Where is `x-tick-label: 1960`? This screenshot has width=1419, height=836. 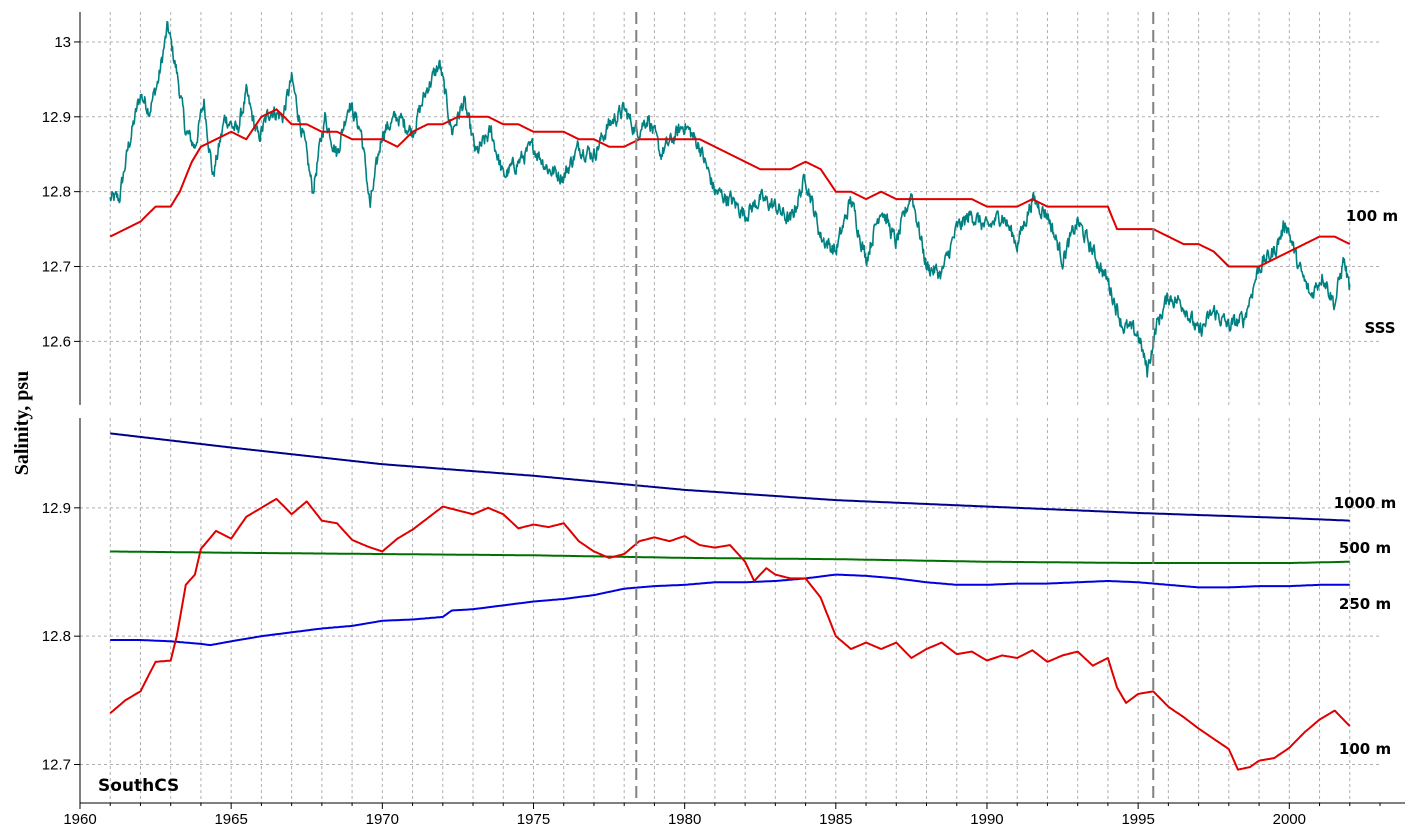
x-tick-label: 1960 is located at coordinates (79, 819).